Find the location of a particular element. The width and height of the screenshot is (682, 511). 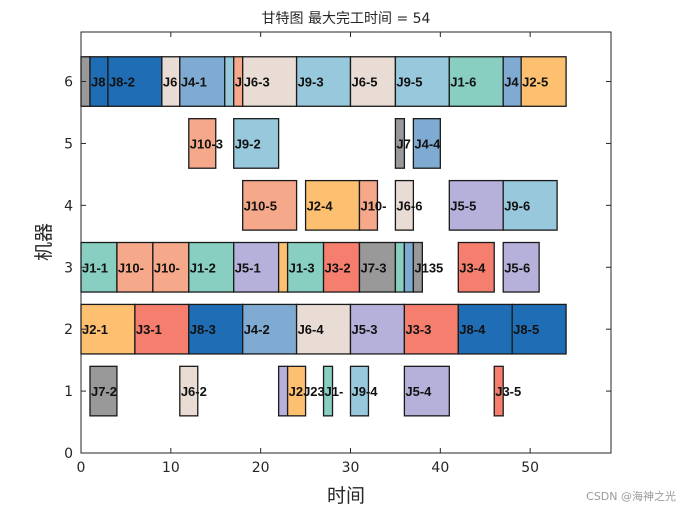

x-tick-label: 50 is located at coordinates (530, 468).